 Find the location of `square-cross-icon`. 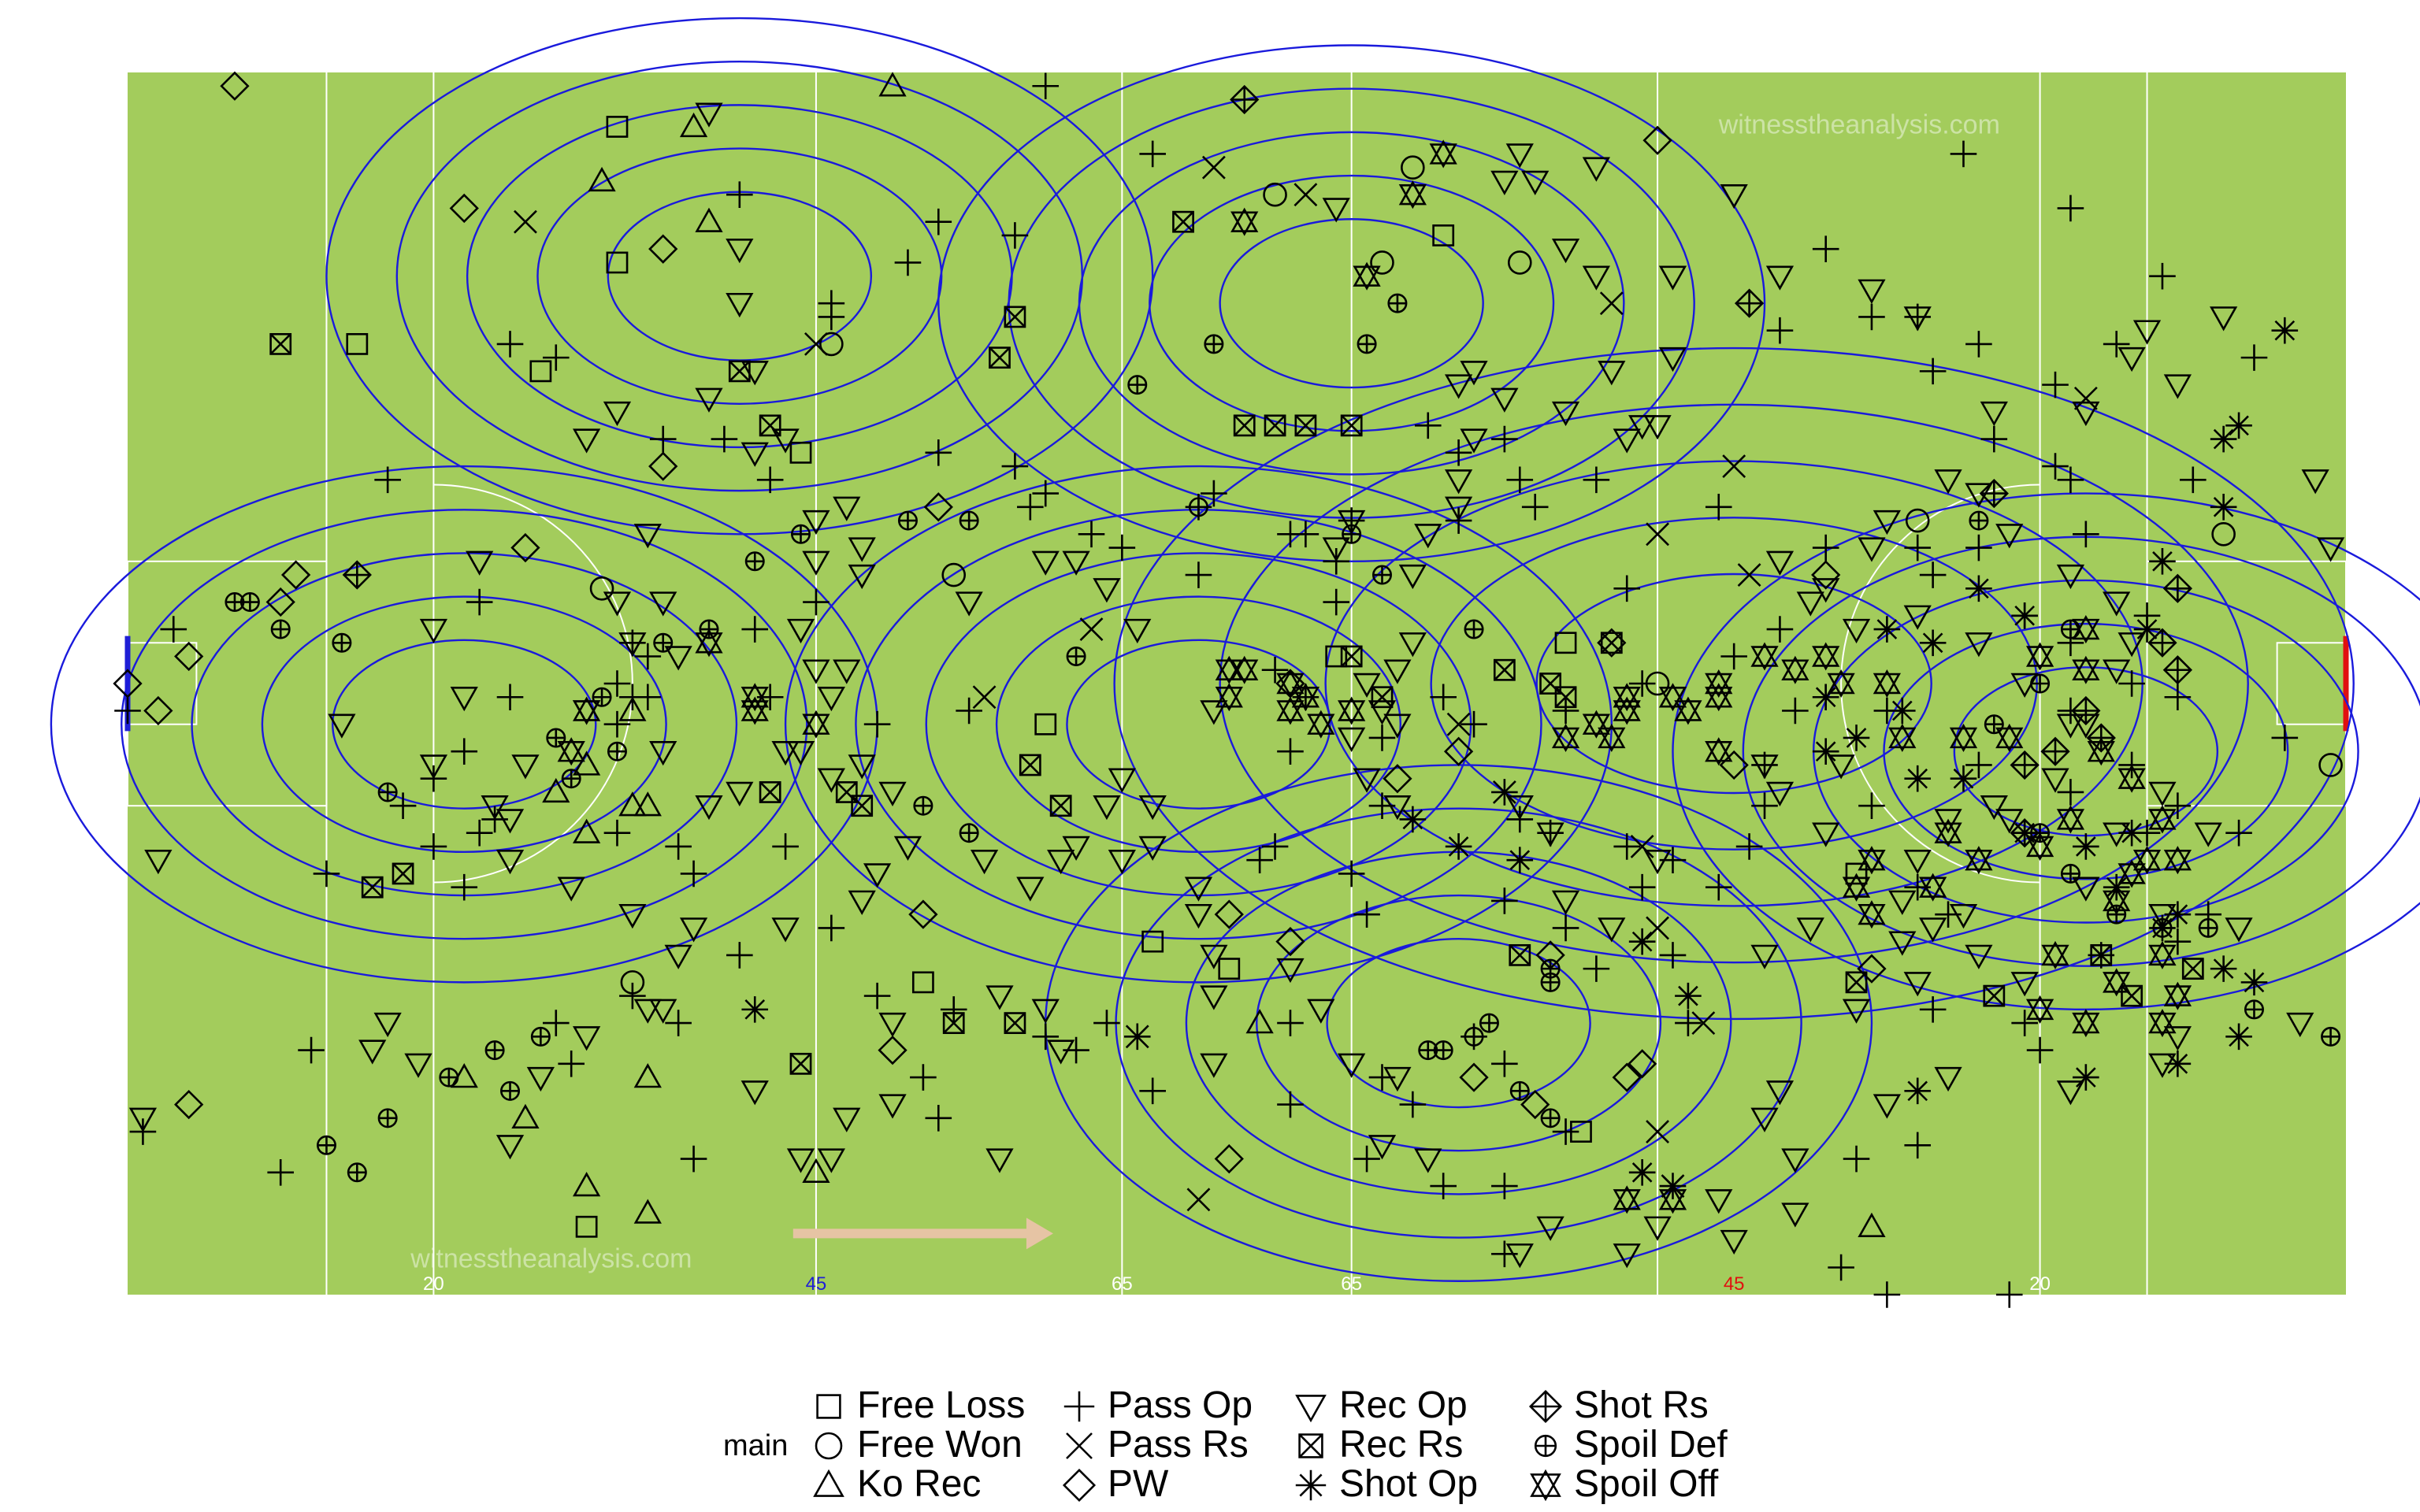

square-cross-icon is located at coordinates (1310, 1445).